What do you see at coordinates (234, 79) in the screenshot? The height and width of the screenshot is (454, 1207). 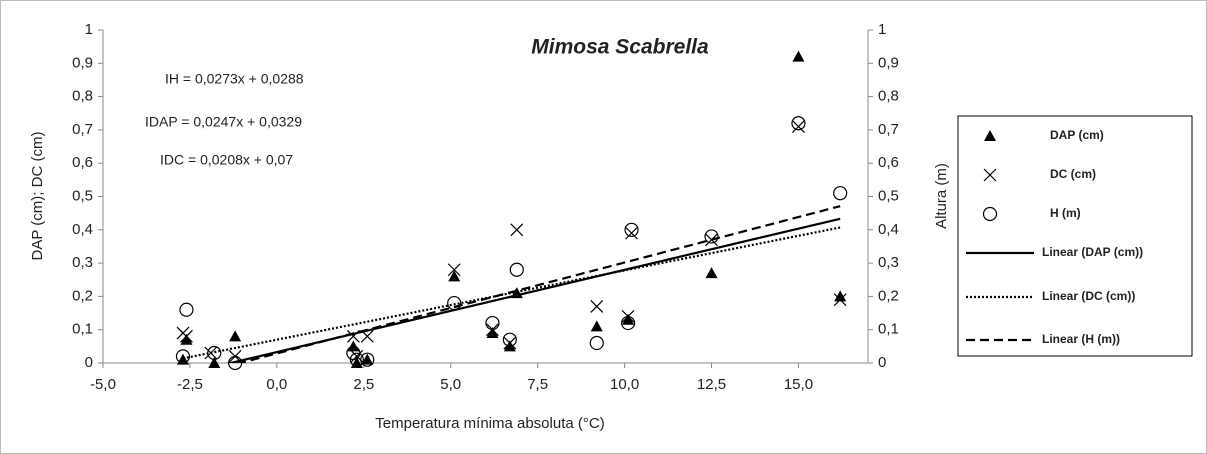 I see `equation: IH = 0,0273x + 0,0288` at bounding box center [234, 79].